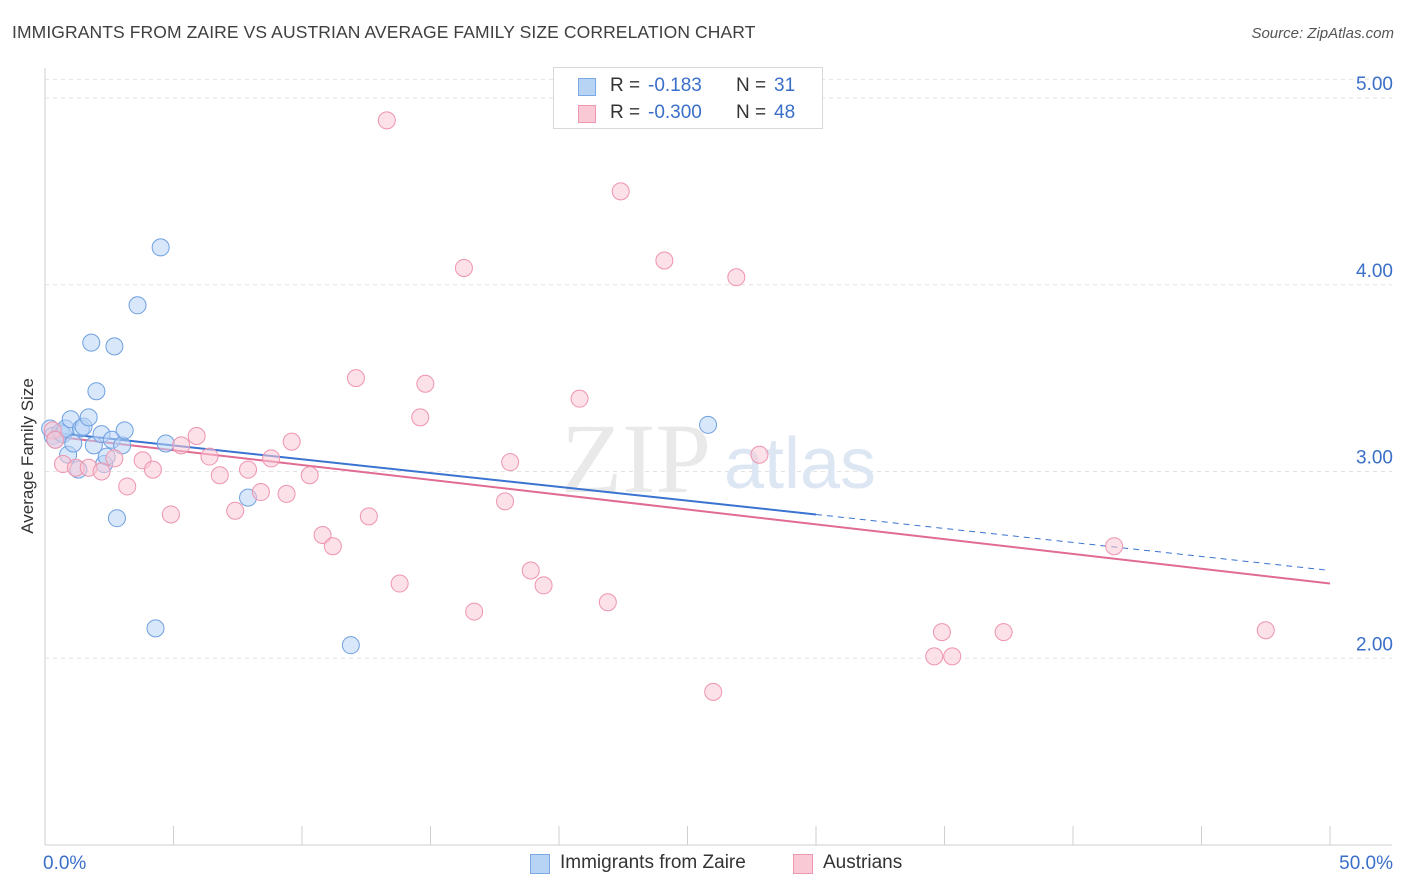  What do you see at coordinates (785, 85) in the screenshot?
I see `legend-n-value: 31` at bounding box center [785, 85].